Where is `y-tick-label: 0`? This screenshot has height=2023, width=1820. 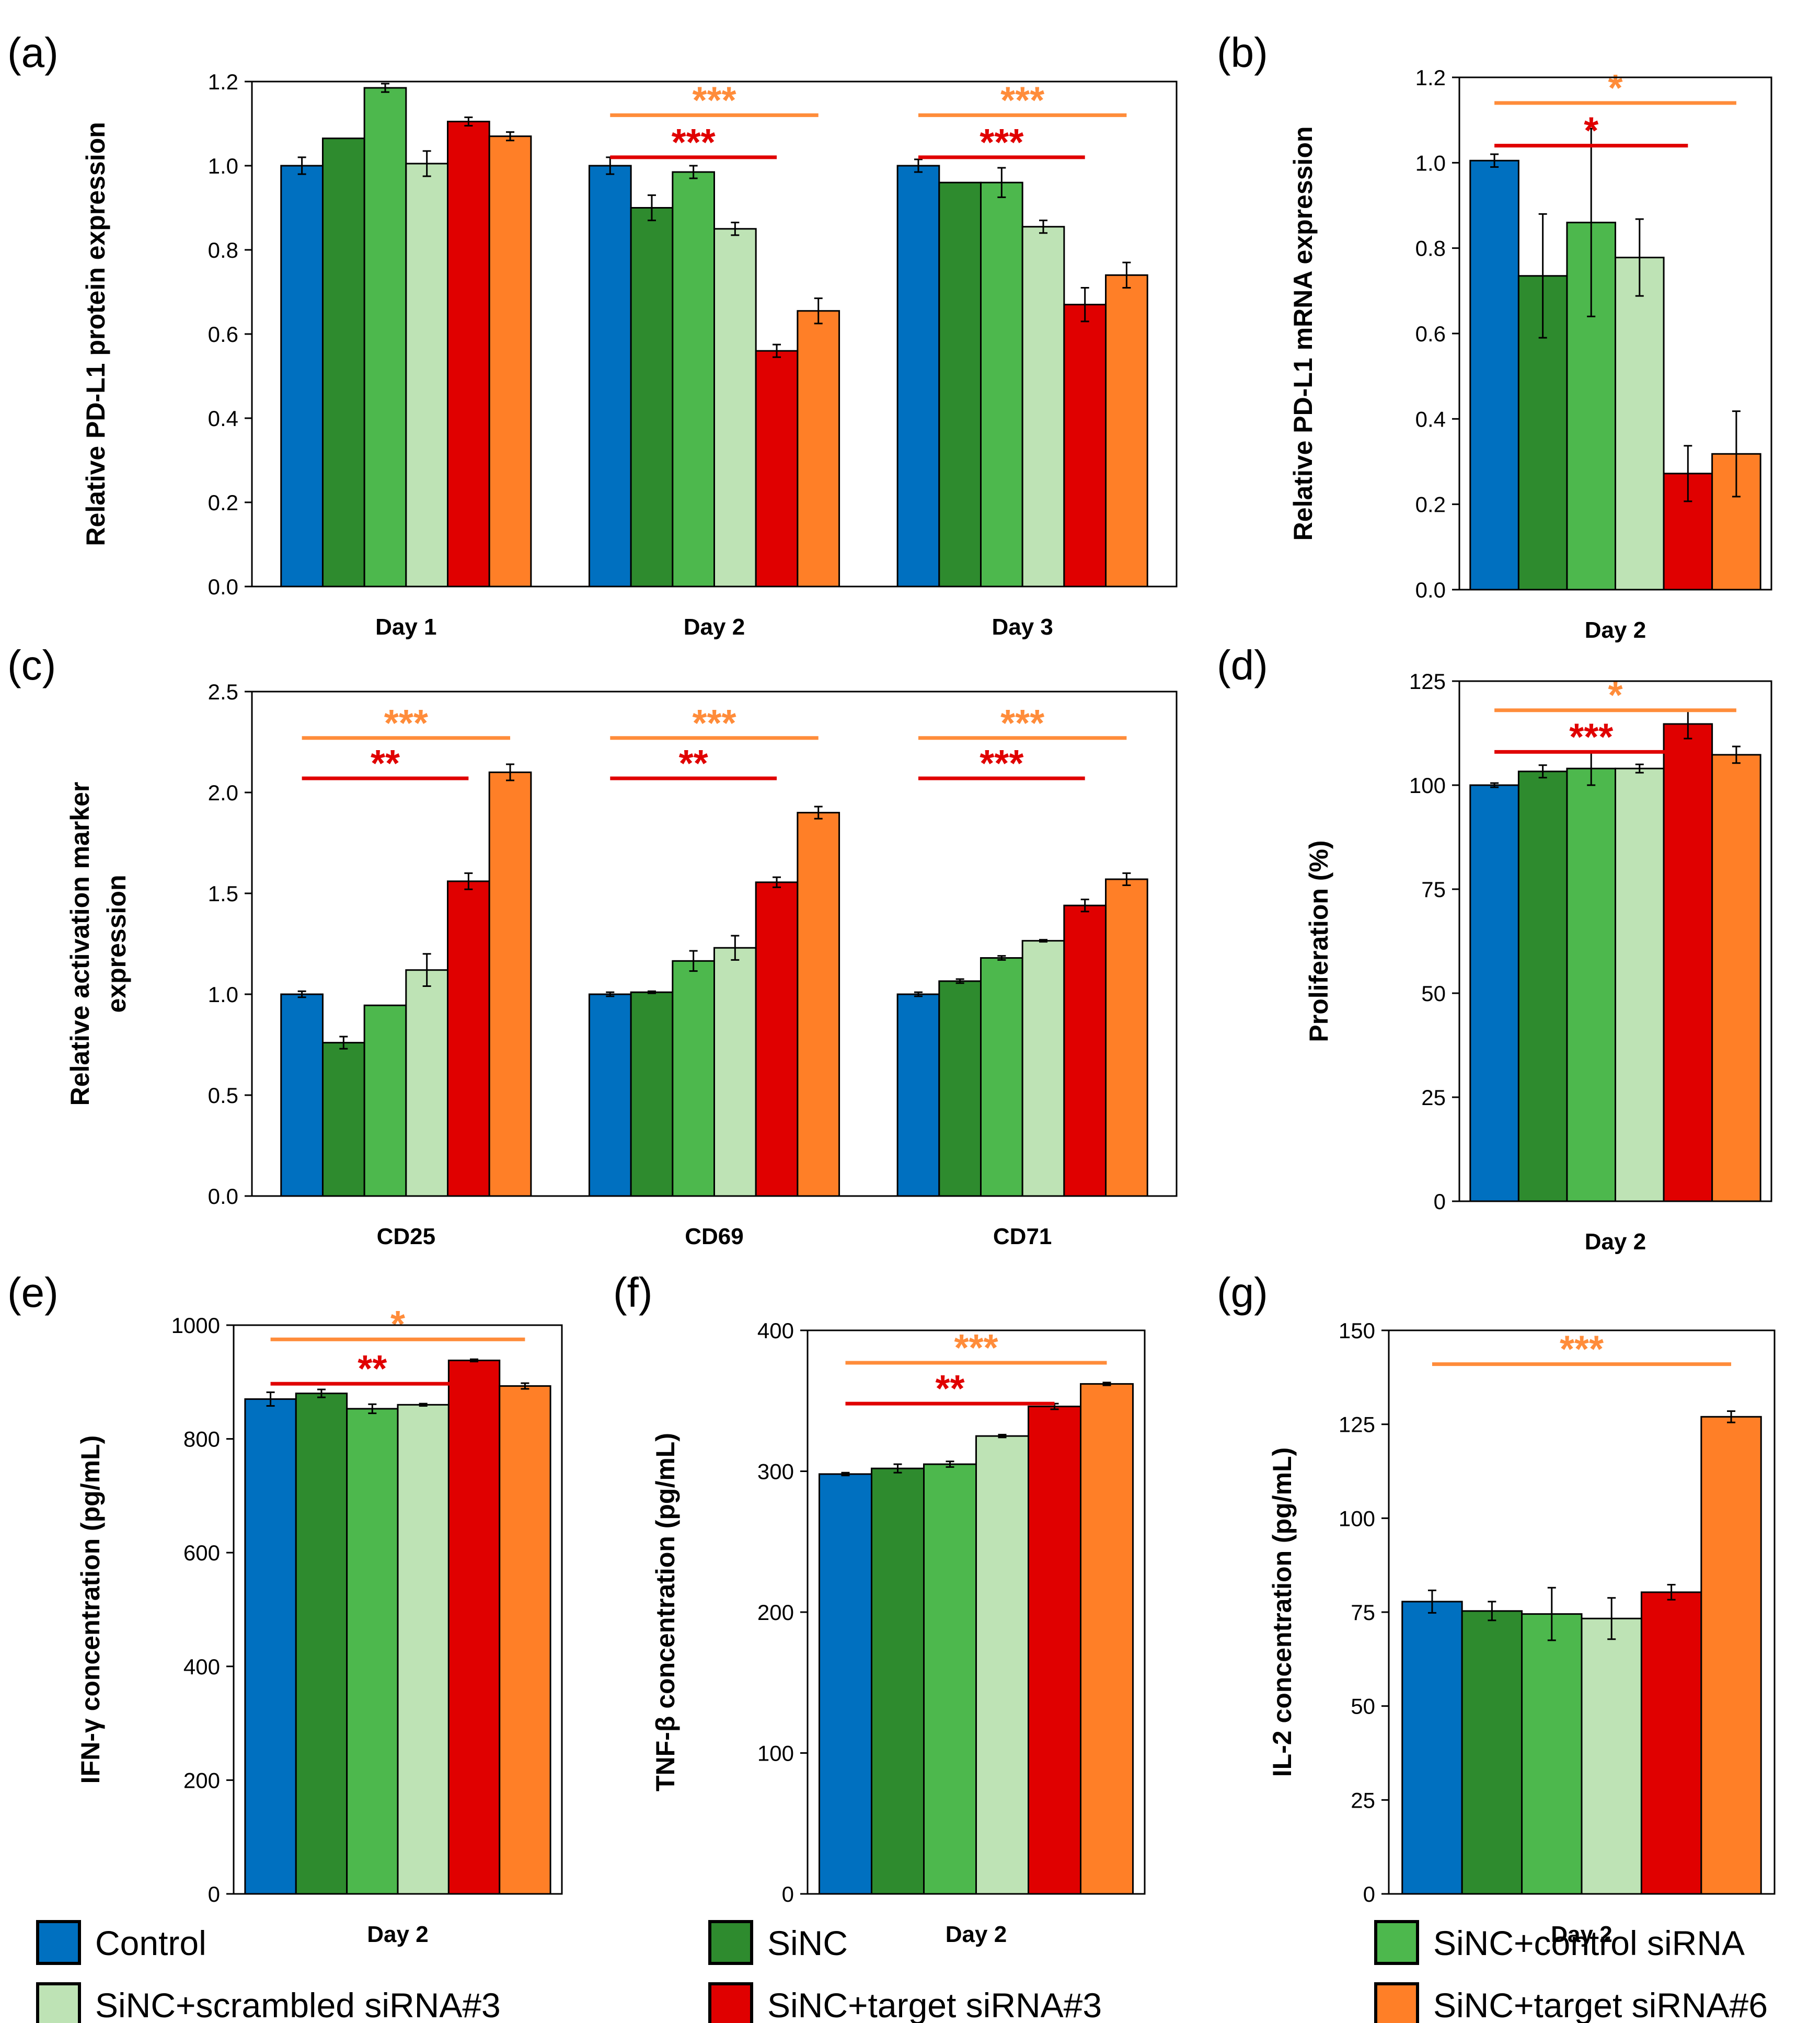
y-tick-label: 0 is located at coordinates (1369, 1894).